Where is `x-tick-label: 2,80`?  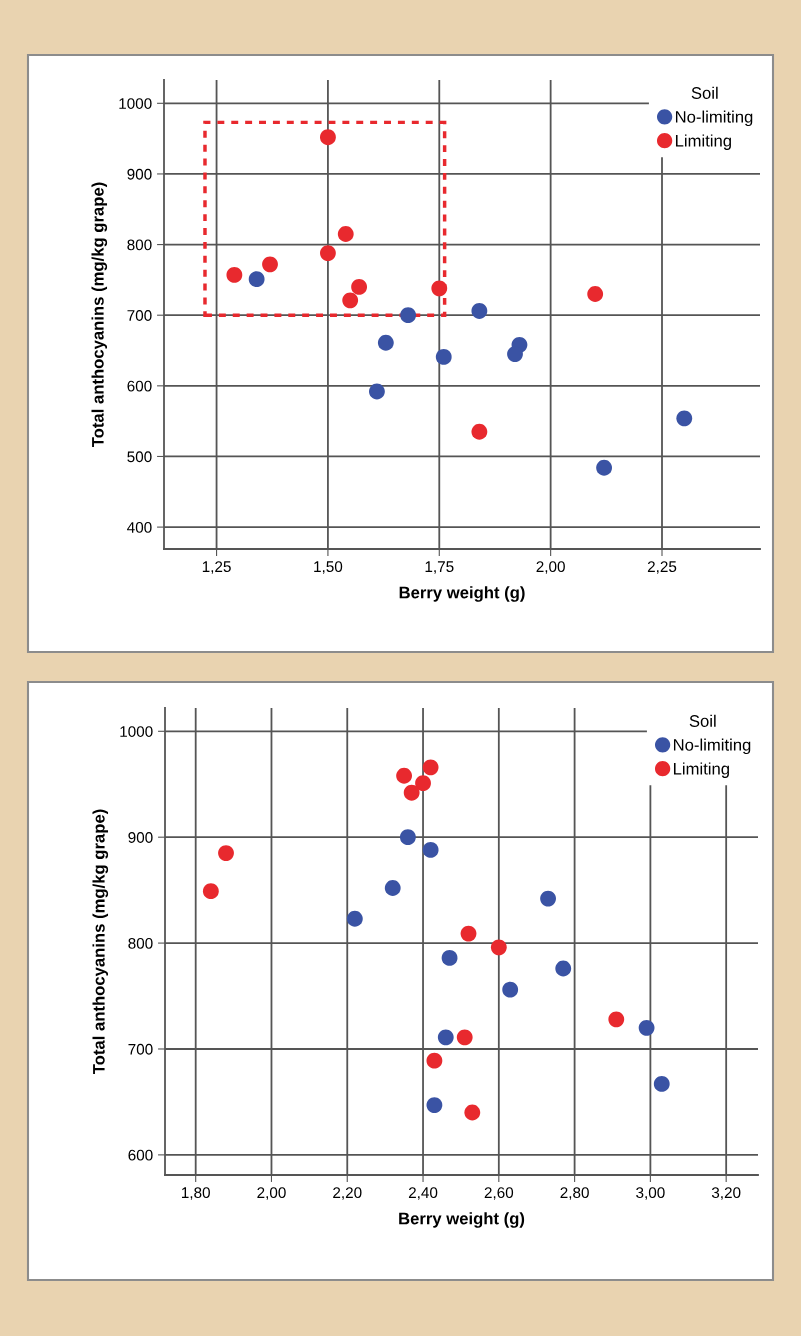
x-tick-label: 2,80 is located at coordinates (574, 1193).